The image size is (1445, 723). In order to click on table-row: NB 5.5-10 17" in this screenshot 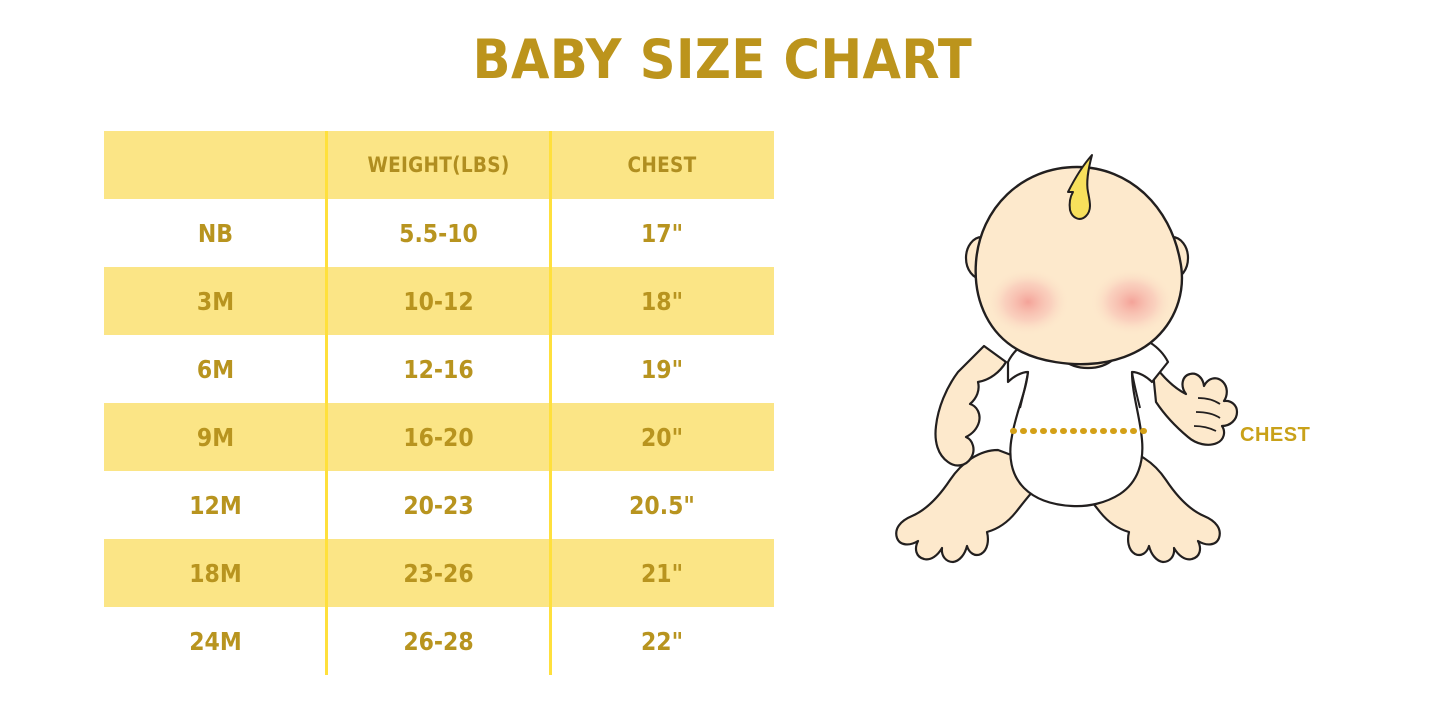, I will do `click(439, 233)`.